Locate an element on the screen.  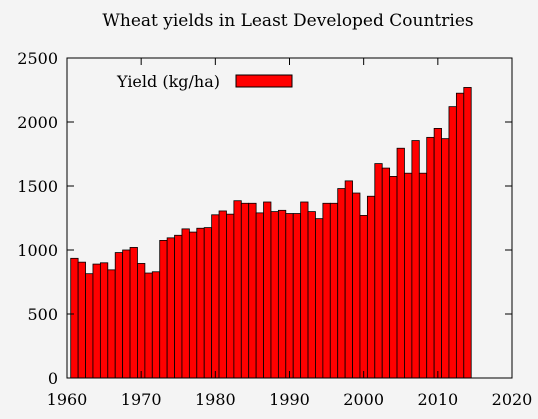
bar-2013 is located at coordinates (460, 235).